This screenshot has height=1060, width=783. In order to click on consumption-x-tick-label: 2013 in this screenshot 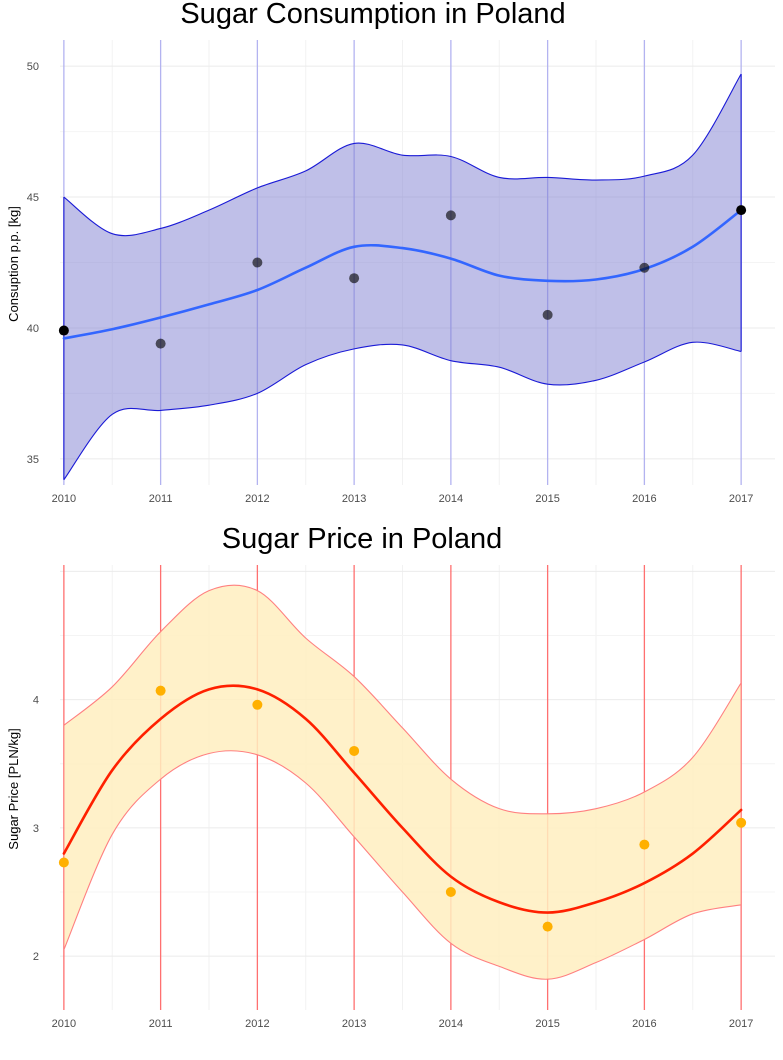, I will do `click(354, 499)`.